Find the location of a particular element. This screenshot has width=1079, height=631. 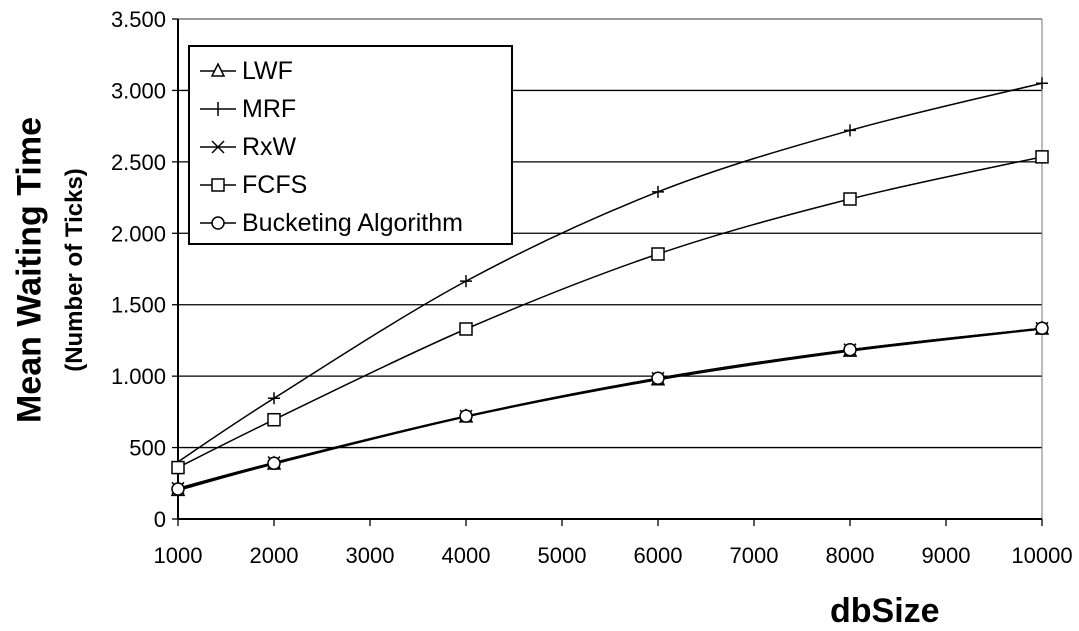

triangle-marker-icon is located at coordinates (218, 69).